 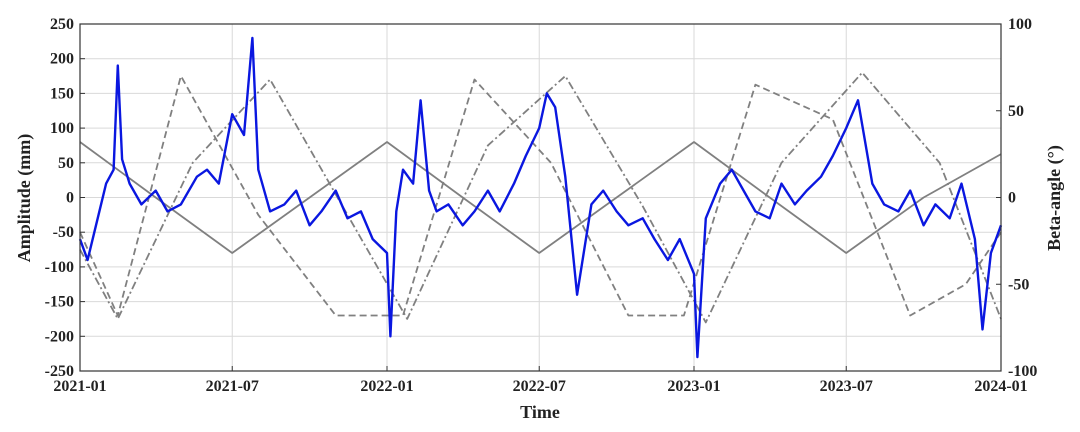 I want to click on y-tick-label: -150, so click(x=59, y=302).